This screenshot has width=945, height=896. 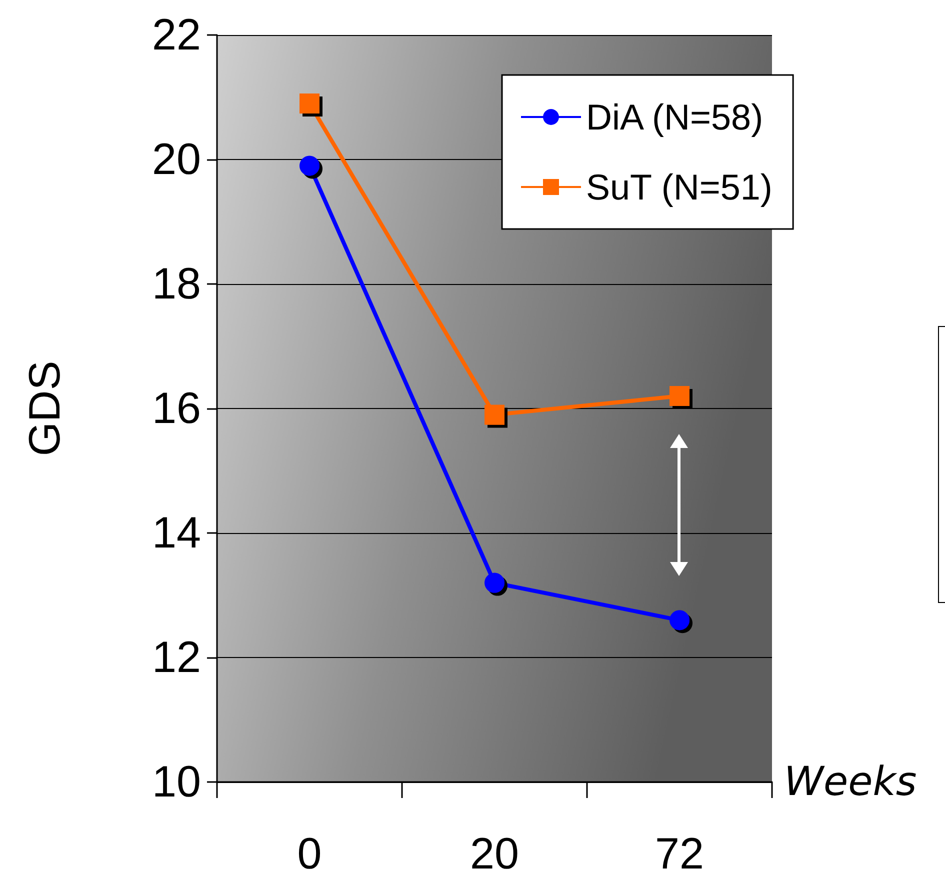 What do you see at coordinates (679, 187) in the screenshot?
I see `legend-label: SuT (N=51)` at bounding box center [679, 187].